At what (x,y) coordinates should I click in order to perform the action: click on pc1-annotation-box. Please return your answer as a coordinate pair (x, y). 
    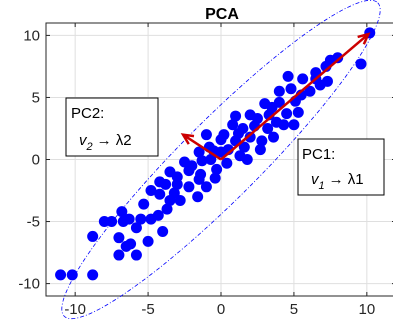
    Looking at the image, I should click on (341, 167).